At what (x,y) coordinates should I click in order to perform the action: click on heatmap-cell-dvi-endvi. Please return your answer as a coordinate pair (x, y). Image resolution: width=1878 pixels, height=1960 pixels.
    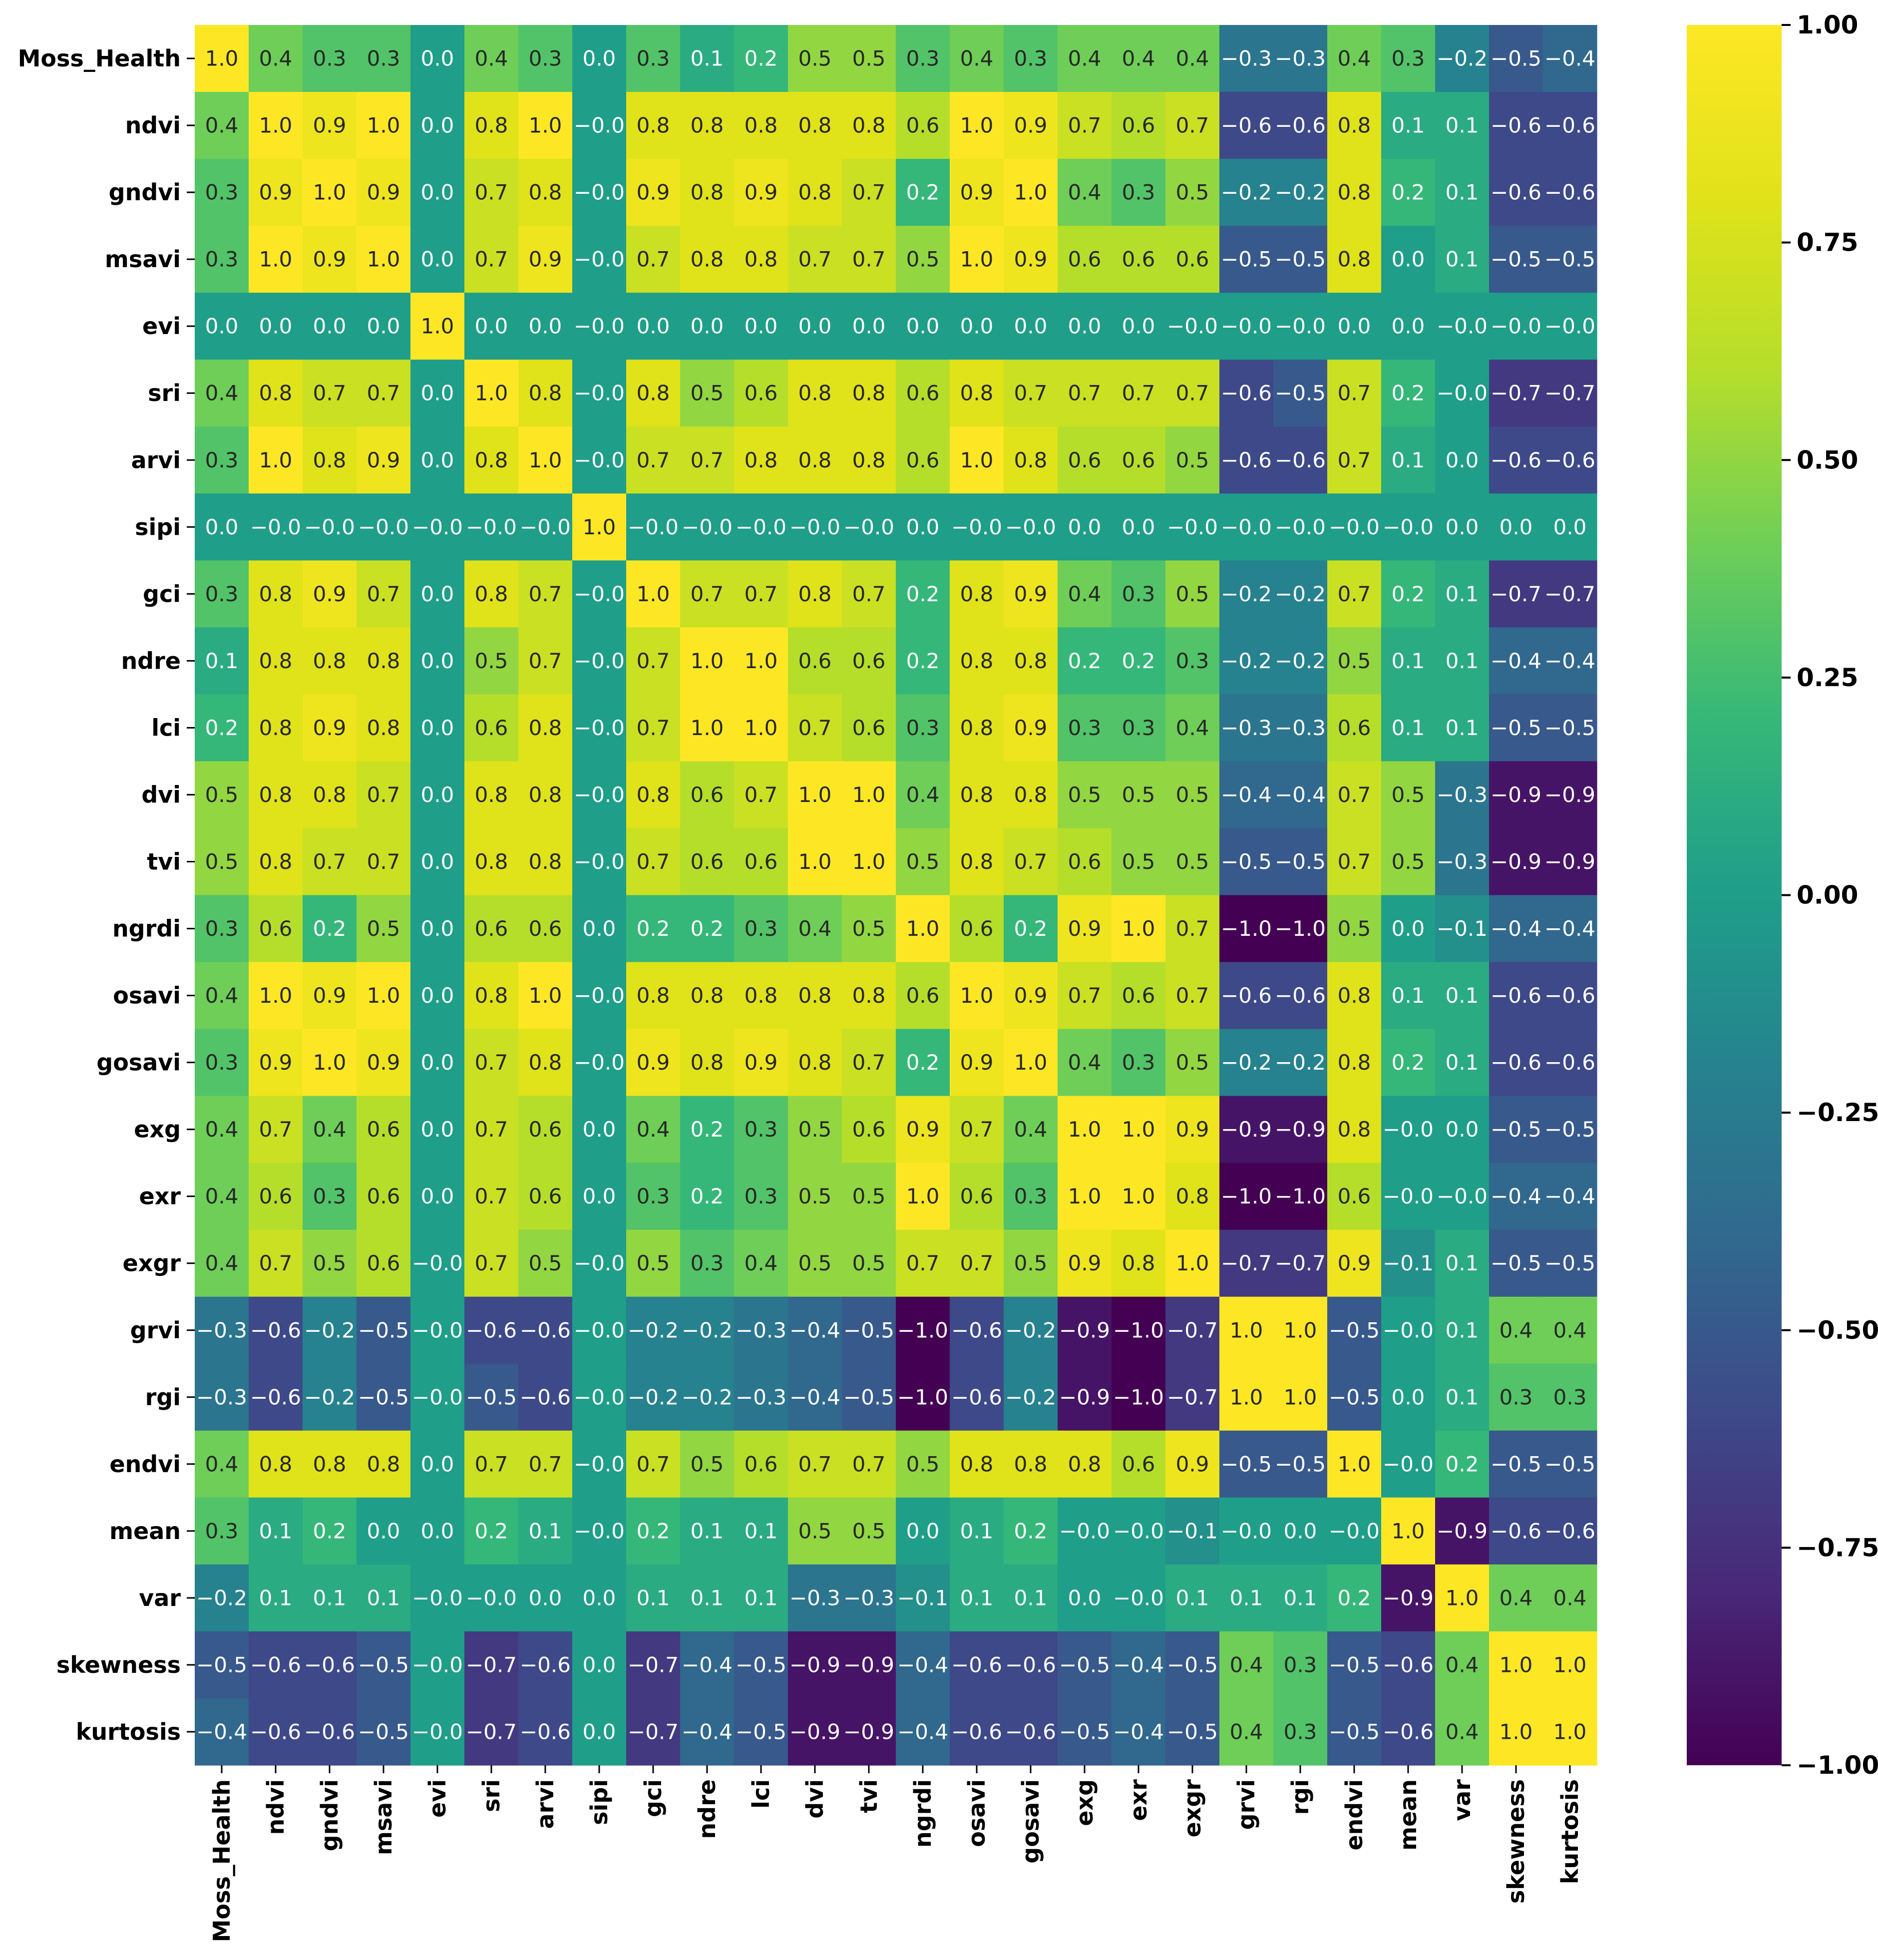
    Looking at the image, I should click on (1355, 795).